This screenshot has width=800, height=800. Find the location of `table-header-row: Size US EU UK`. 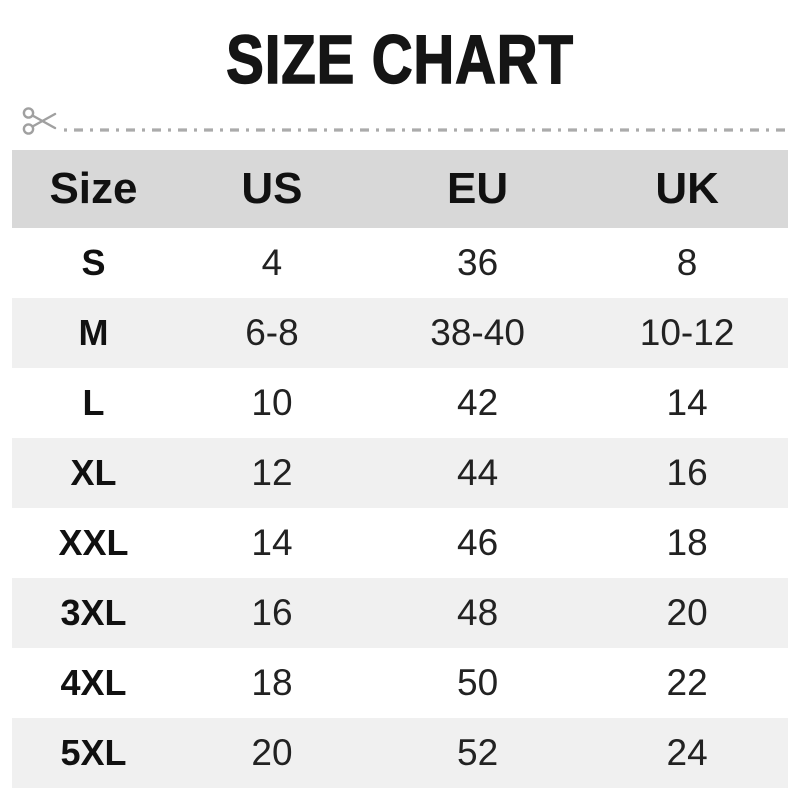

table-header-row: Size US EU UK is located at coordinates (400, 189).